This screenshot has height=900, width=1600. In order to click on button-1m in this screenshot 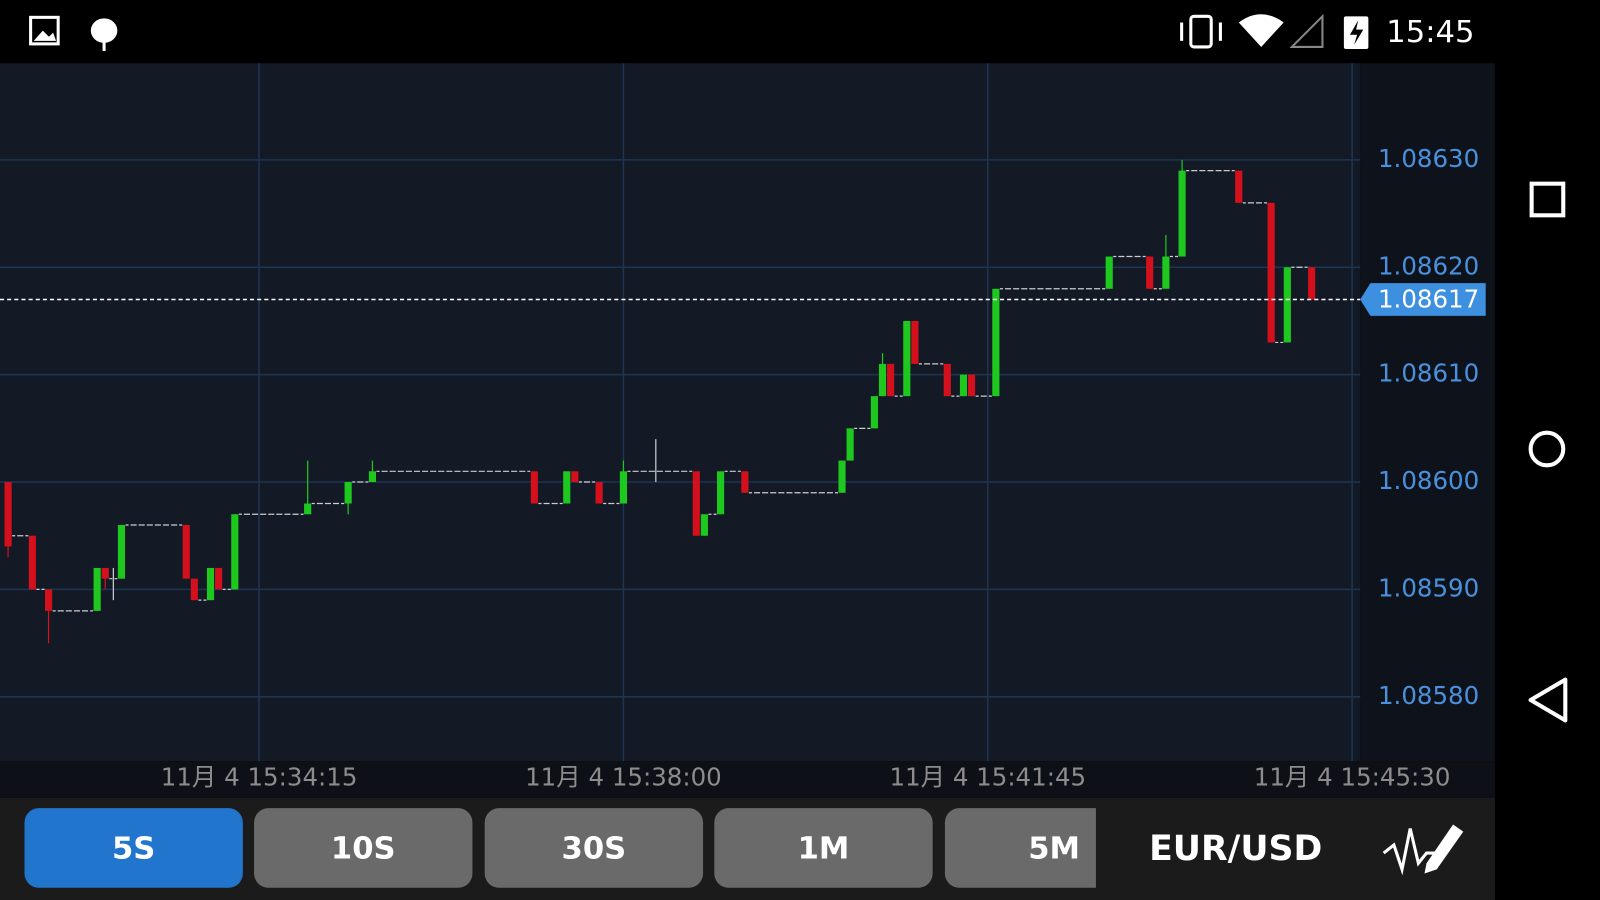, I will do `click(823, 848)`.